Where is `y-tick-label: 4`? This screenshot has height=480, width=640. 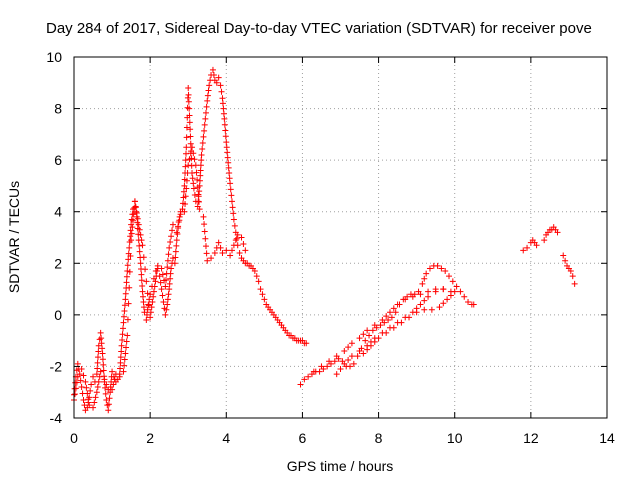
y-tick-label: 4 is located at coordinates (58, 212).